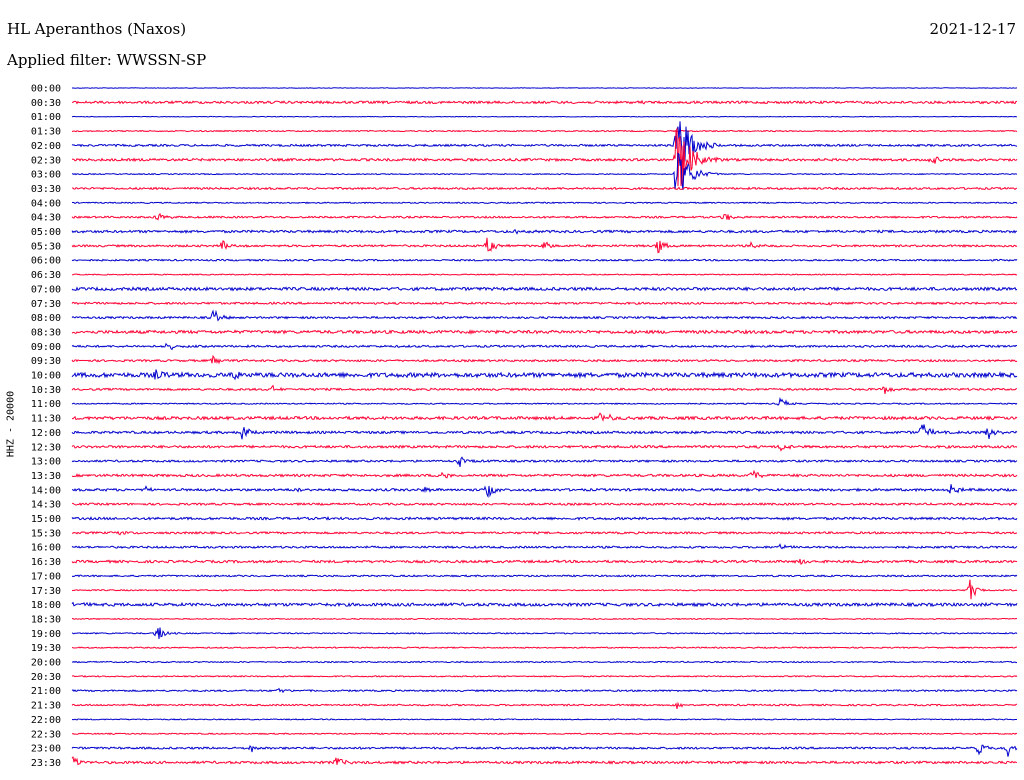 The width and height of the screenshot is (1024, 780). What do you see at coordinates (107, 60) in the screenshot?
I see `applied-filter: Applied filter: WWSSN-SP` at bounding box center [107, 60].